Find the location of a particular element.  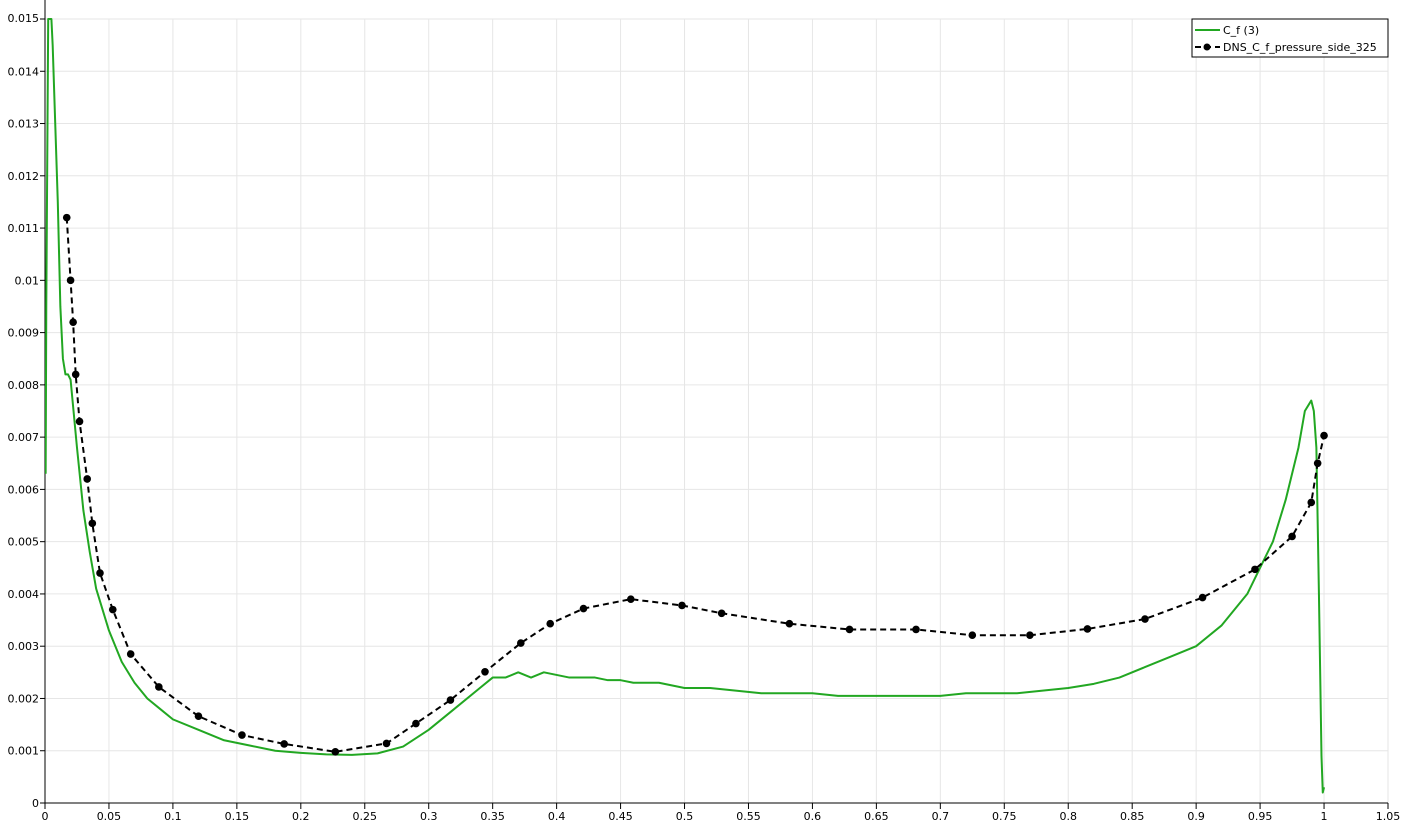

y-tick-label: 0.007 is located at coordinates (24, 437).